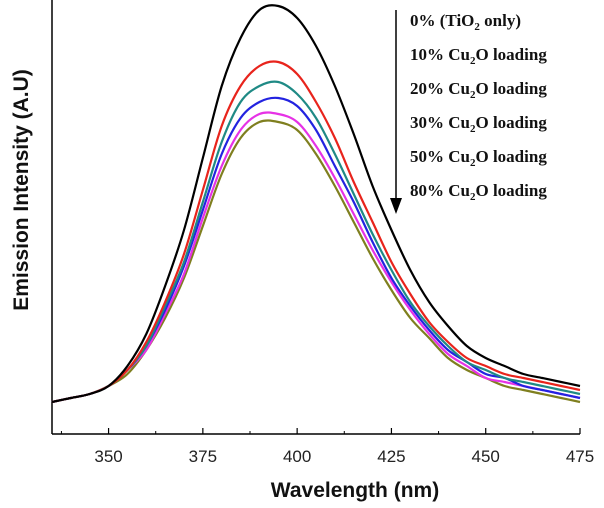 The height and width of the screenshot is (508, 604). Describe the element at coordinates (108, 456) in the screenshot. I see `x-tick-label: 350` at that location.